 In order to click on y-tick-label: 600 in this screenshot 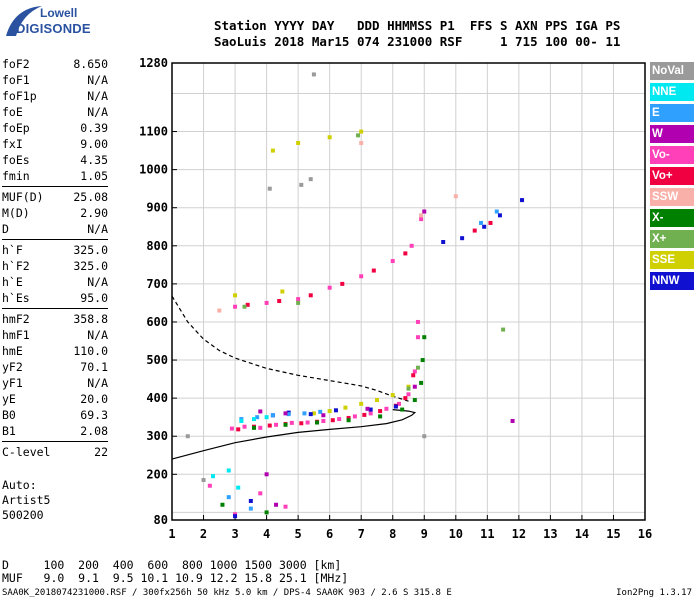, I will do `click(157, 322)`.